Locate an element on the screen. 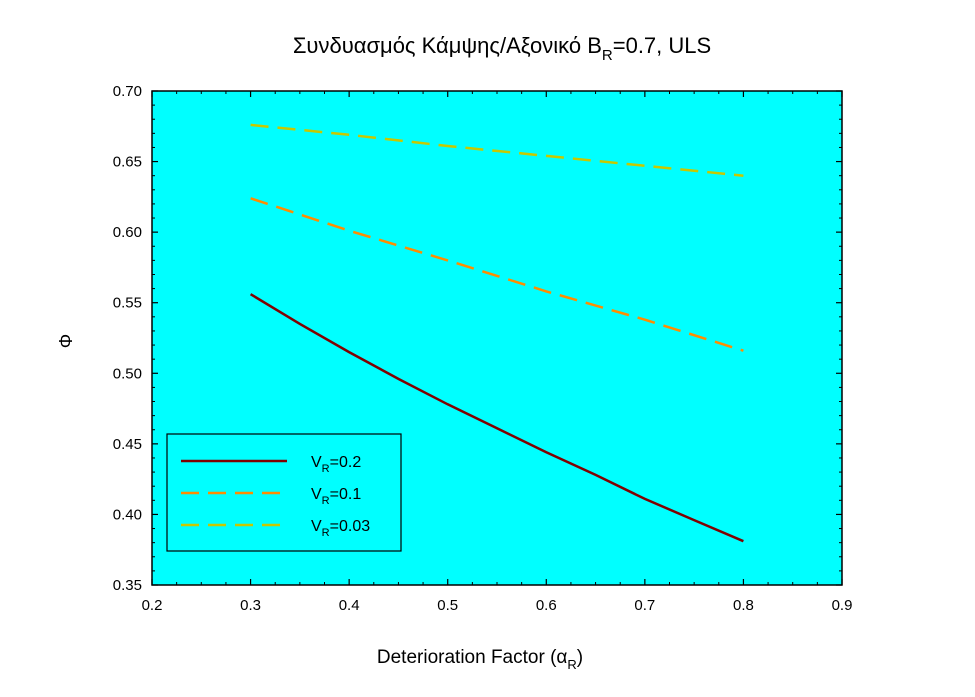 The image size is (975, 697). legend-label-3: VR=0.03 is located at coordinates (340, 528).